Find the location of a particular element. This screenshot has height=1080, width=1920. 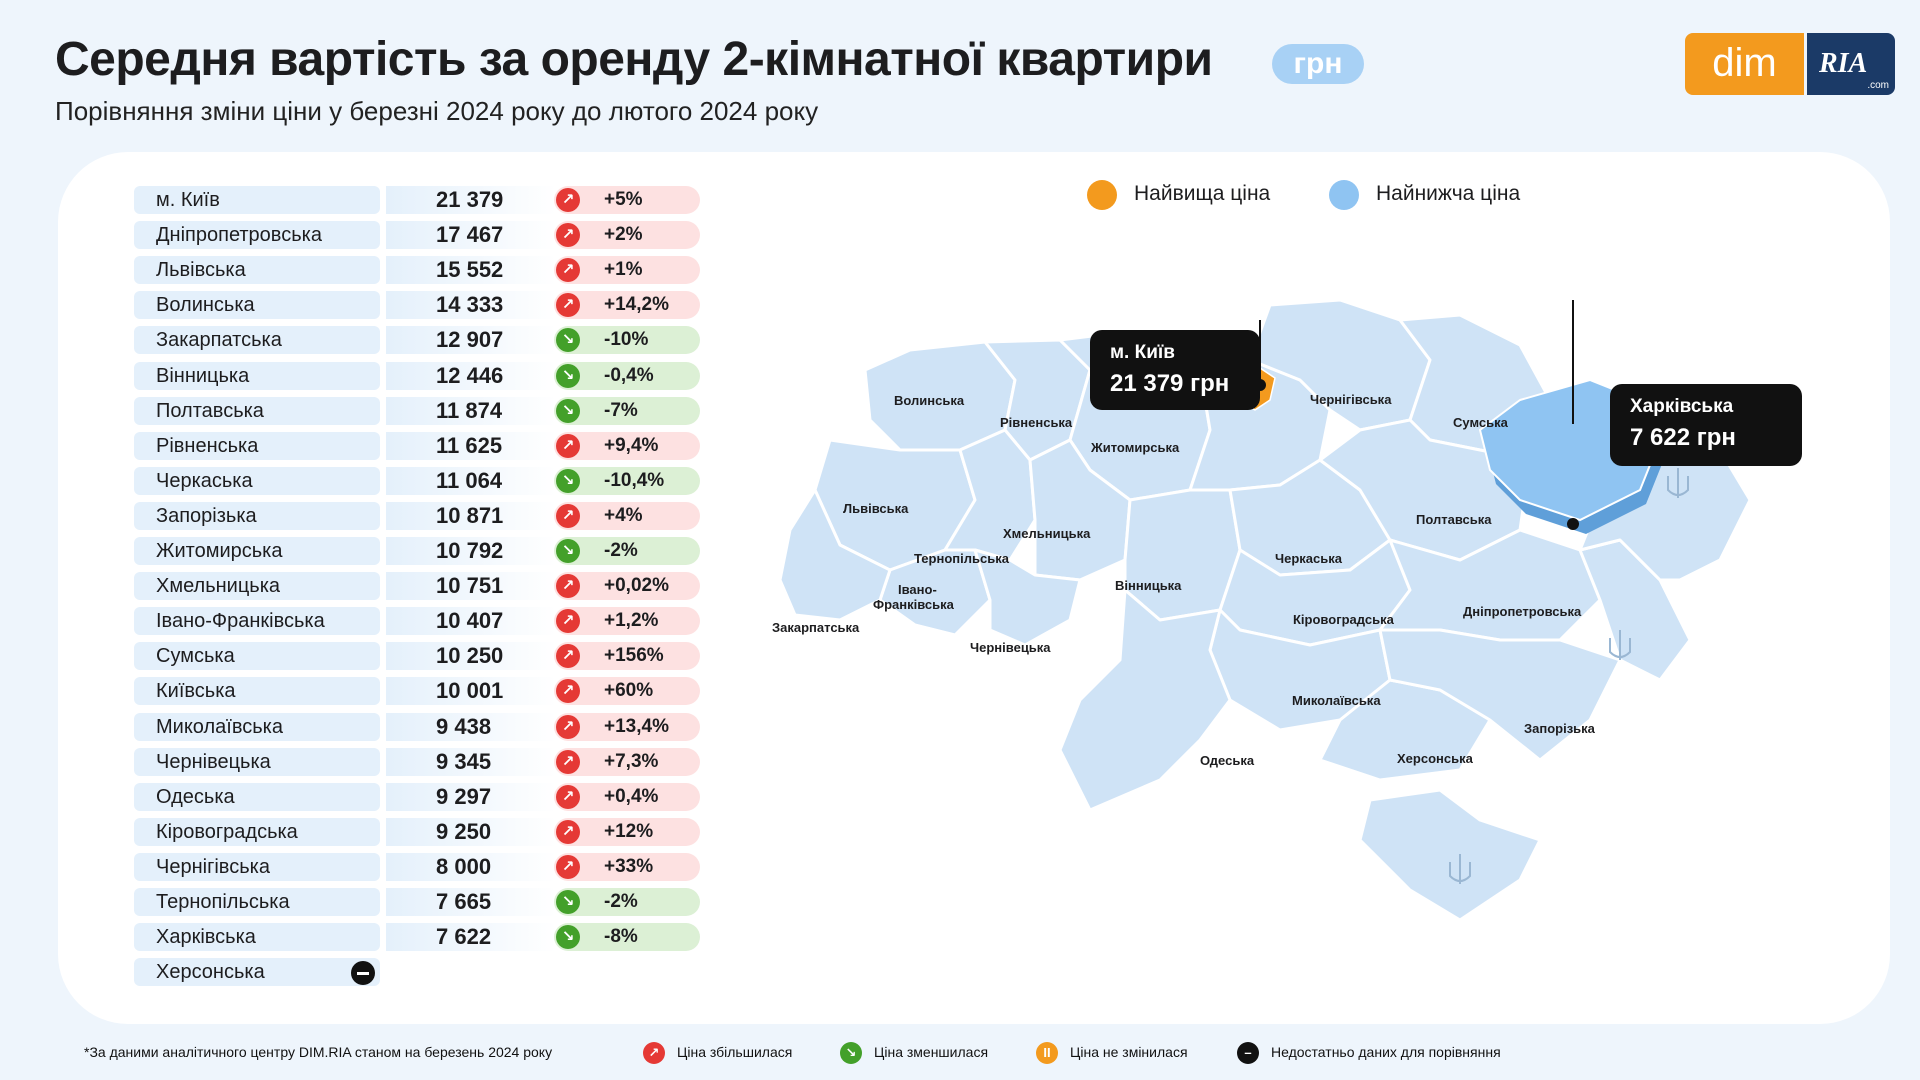

table-row: Київська 10 001 +60% ↗ is located at coordinates (417, 691).